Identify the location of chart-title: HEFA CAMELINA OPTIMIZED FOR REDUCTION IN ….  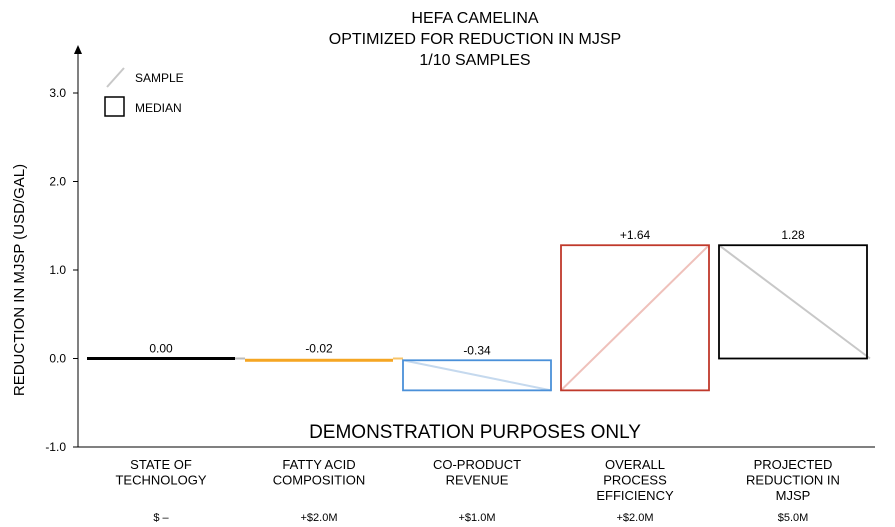
(475, 39).